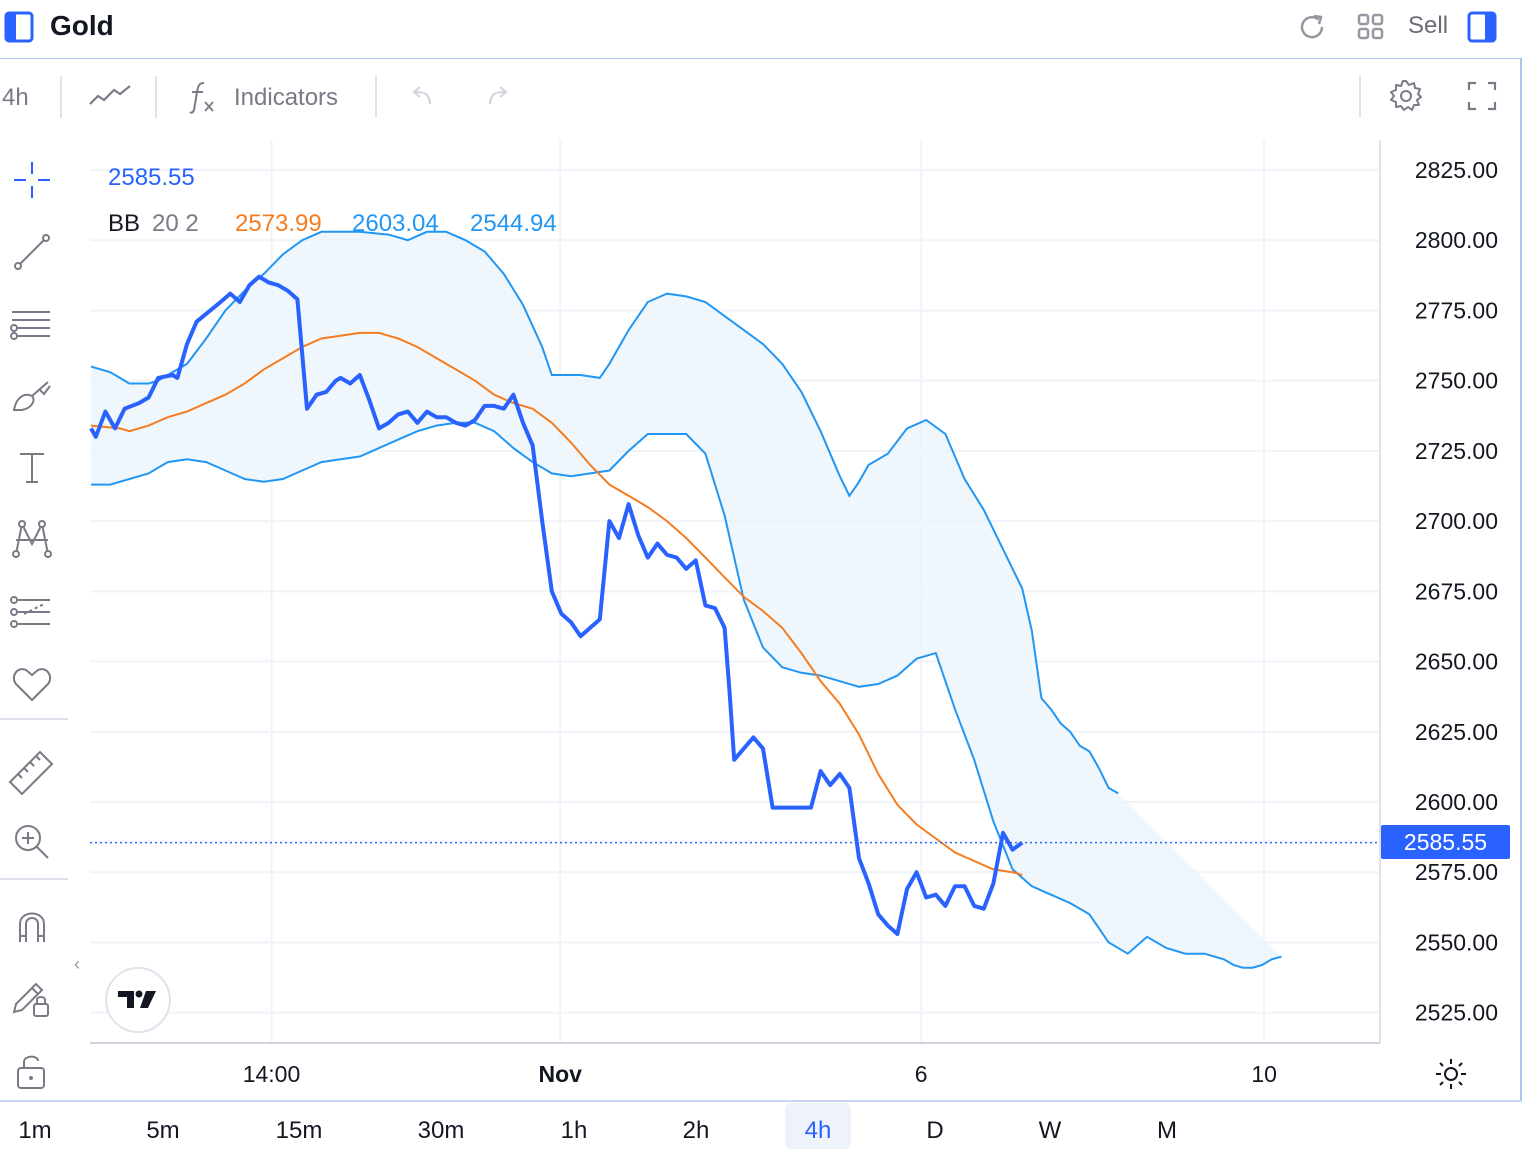  Describe the element at coordinates (203, 97) in the screenshot. I see `fx-icon` at that location.